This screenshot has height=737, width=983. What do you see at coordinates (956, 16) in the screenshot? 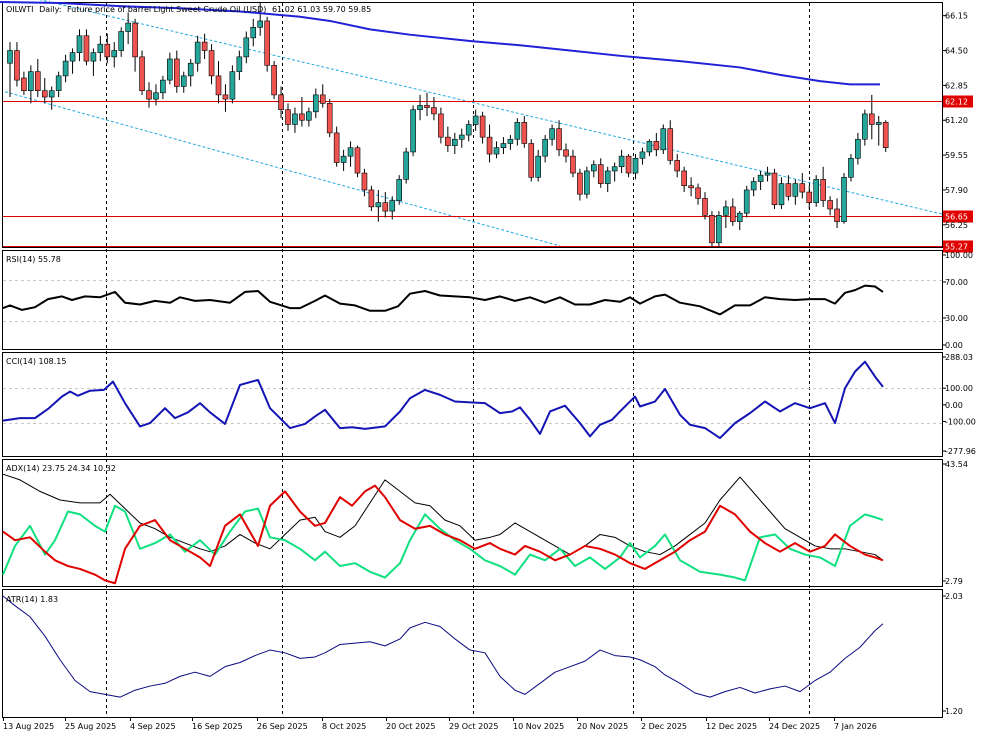
I see `price-tick-label: 66.15` at bounding box center [956, 16].